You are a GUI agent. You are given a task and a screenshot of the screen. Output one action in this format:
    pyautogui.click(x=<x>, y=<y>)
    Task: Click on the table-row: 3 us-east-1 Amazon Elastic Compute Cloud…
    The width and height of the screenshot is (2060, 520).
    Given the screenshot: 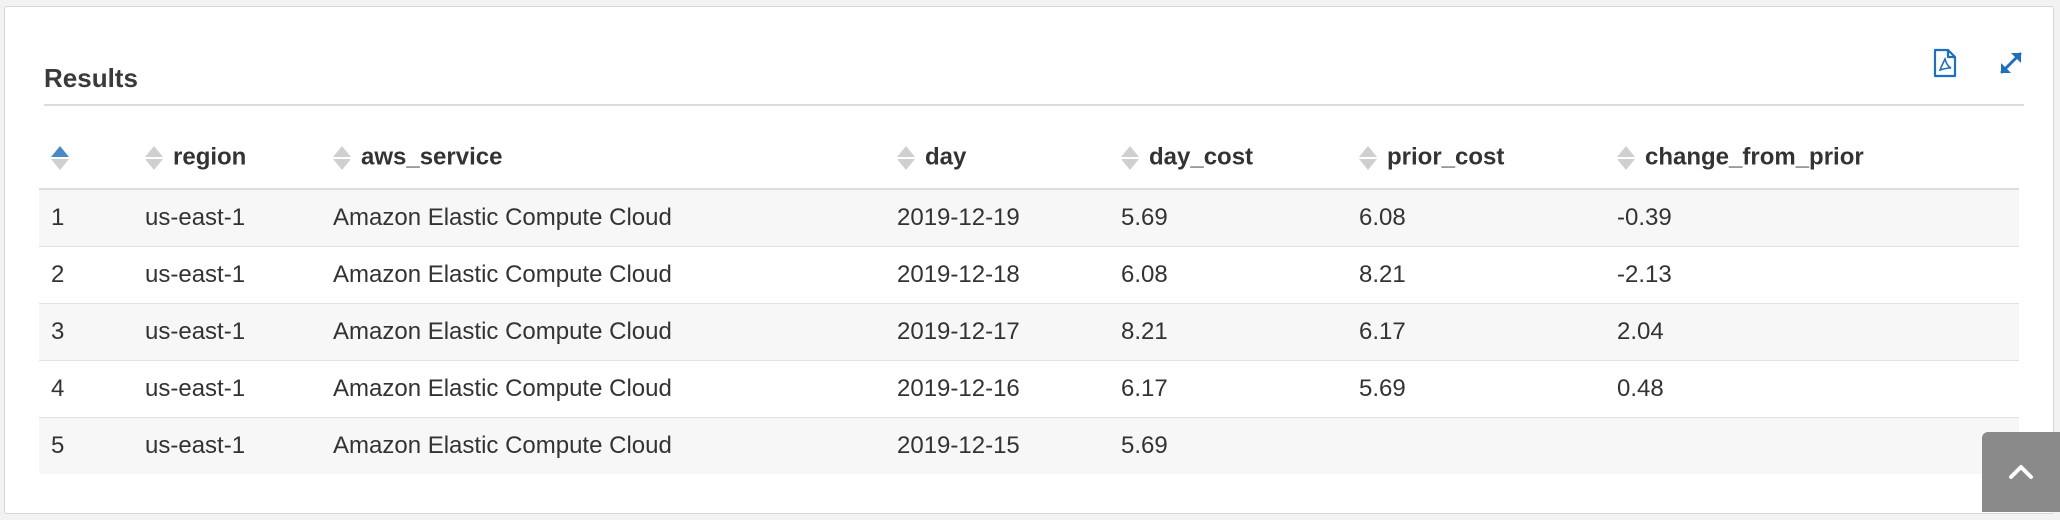 What is the action you would take?
    pyautogui.click(x=1029, y=332)
    